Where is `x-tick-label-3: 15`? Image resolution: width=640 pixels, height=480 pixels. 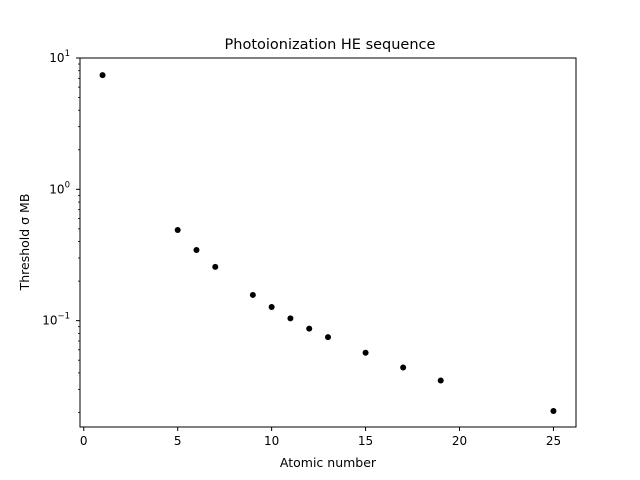
x-tick-label-3: 15 is located at coordinates (365, 441).